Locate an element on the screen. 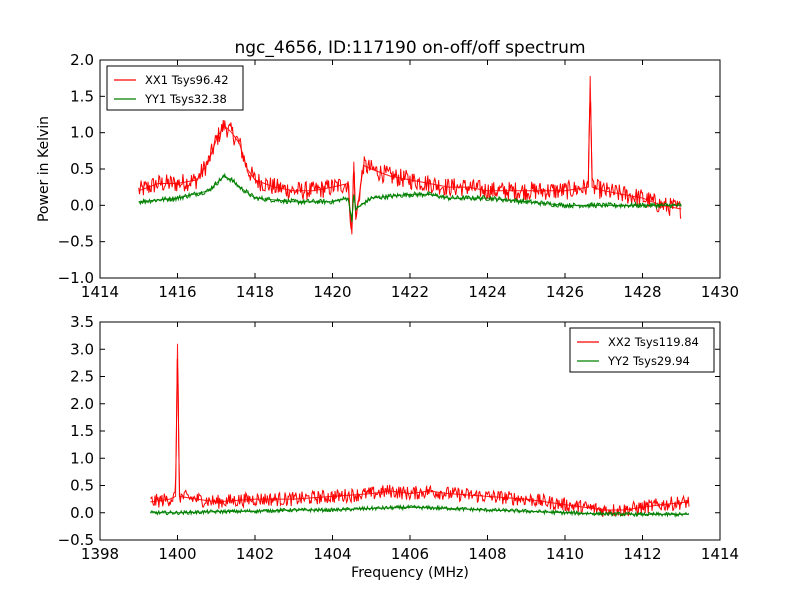  x-tick-label: 1428 is located at coordinates (642, 292).